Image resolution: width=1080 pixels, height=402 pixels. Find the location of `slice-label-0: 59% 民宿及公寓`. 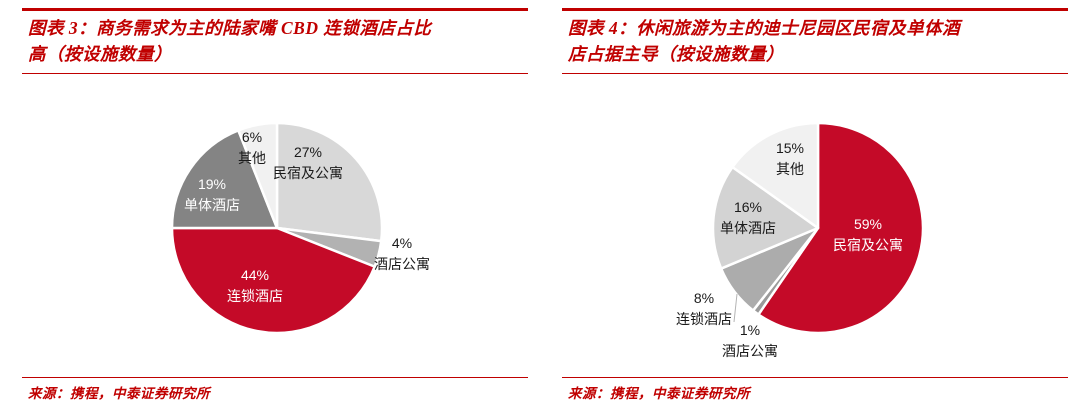

slice-label-0: 59% 民宿及公寓 is located at coordinates (868, 234).